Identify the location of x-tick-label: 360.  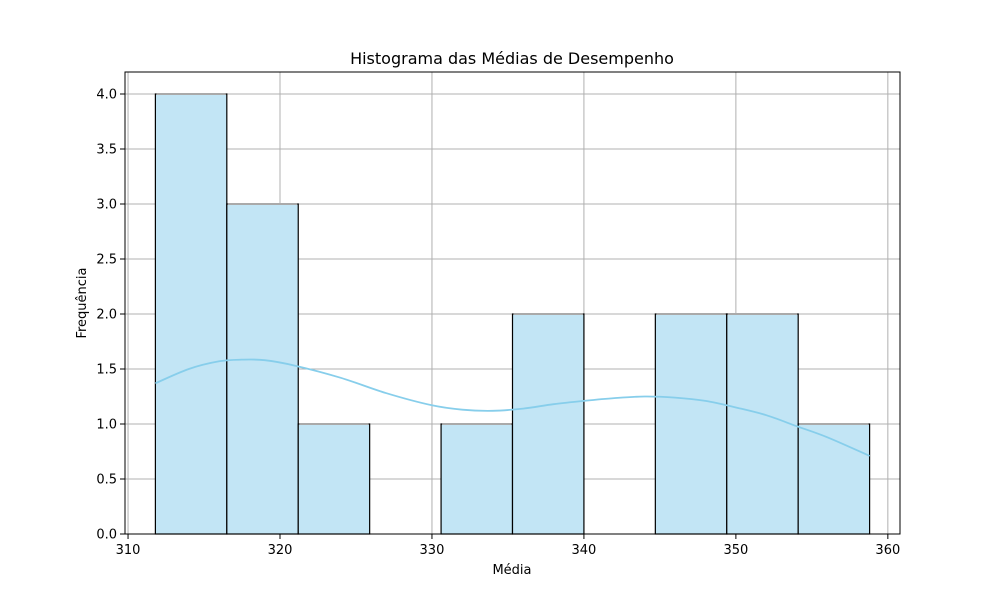
(887, 550).